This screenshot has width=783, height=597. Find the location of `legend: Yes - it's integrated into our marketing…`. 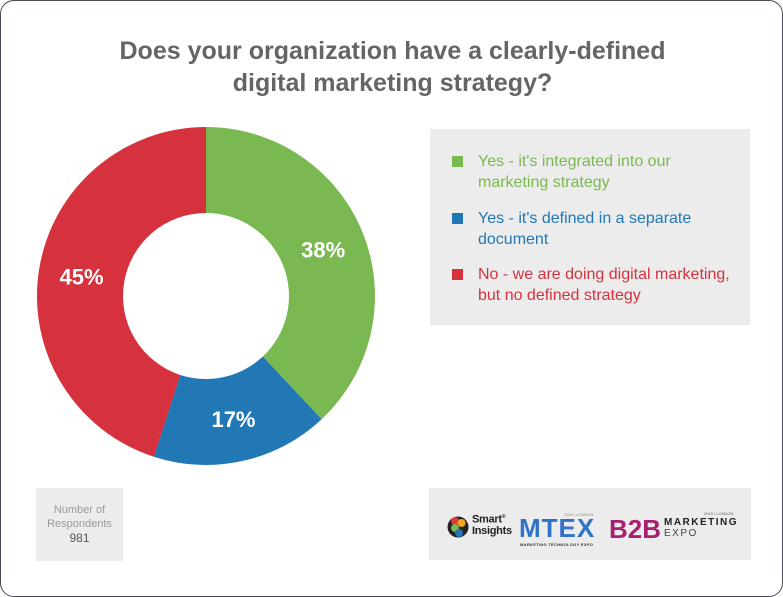

legend: Yes - it's integrated into our marketing… is located at coordinates (590, 227).